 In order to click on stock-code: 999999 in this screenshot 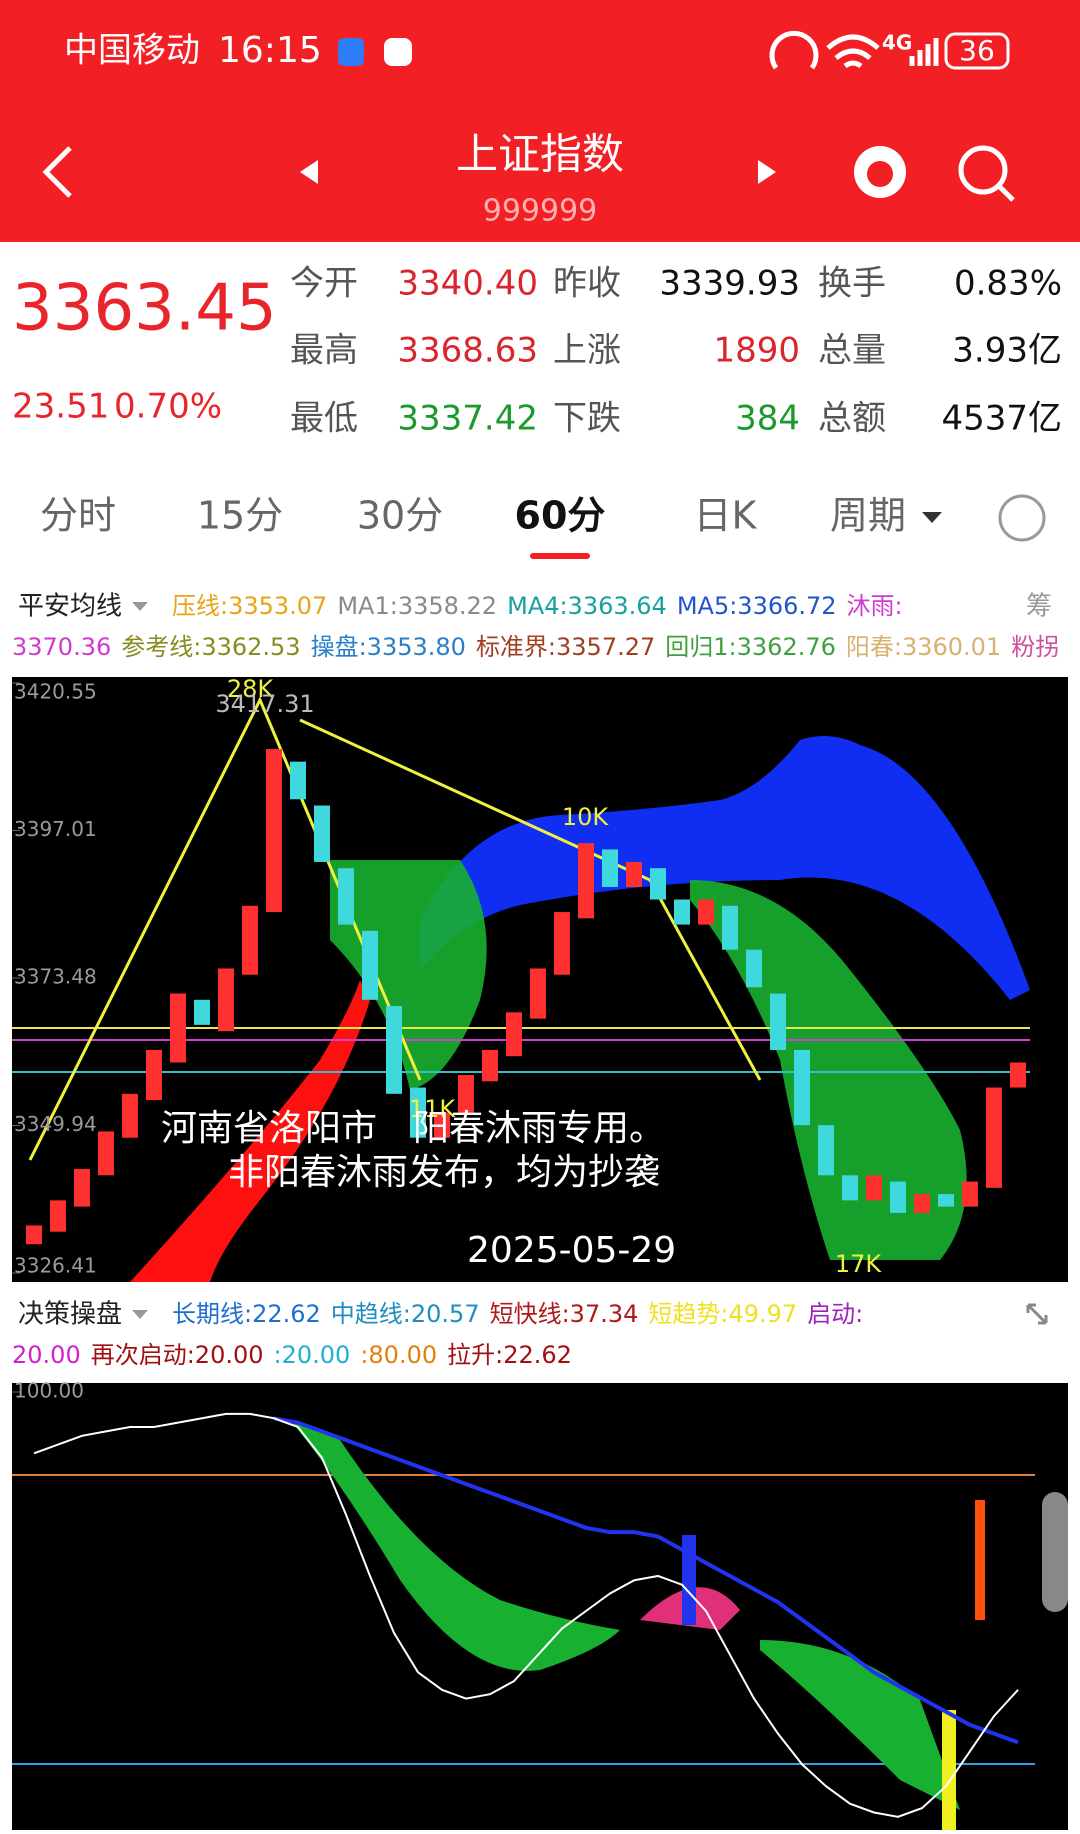, I will do `click(540, 211)`.